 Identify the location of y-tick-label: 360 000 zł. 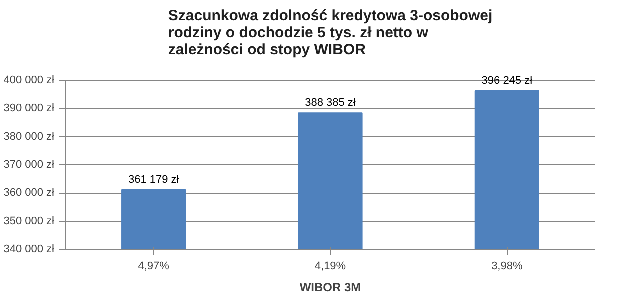
(30, 193).